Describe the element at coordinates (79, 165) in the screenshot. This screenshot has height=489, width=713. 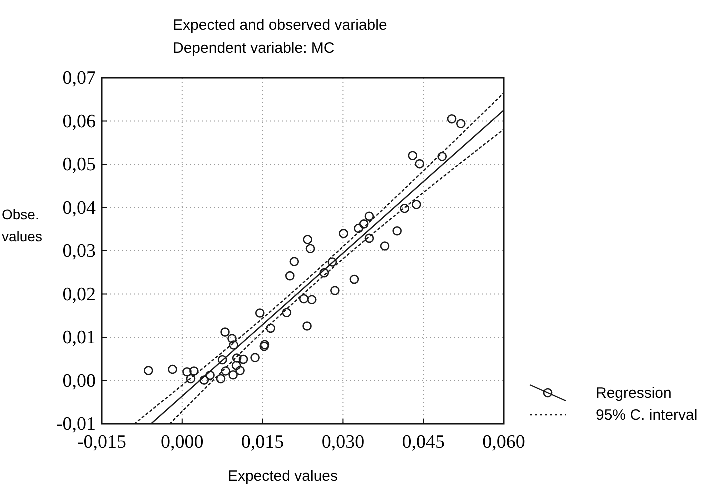
I see `y-tick-label: 0,05` at that location.